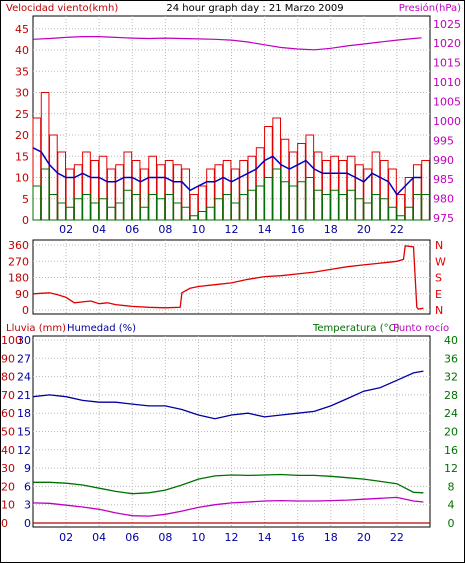 This screenshot has height=563, width=465. I want to click on wind-tick-label: 20, so click(22, 135).